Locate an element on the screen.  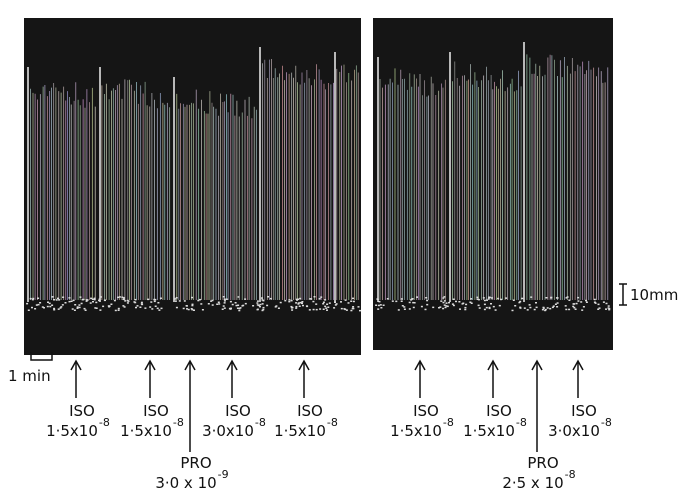
time-bar is located at coordinates (41, 356).